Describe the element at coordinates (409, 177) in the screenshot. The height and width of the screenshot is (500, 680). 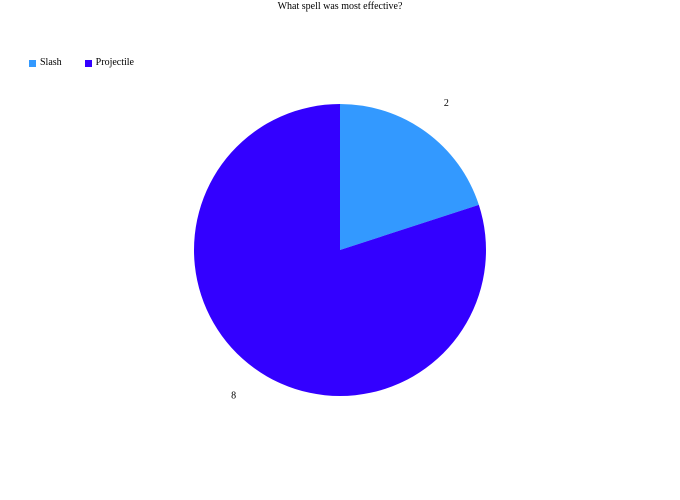
I see `pie-slice-slash` at that location.